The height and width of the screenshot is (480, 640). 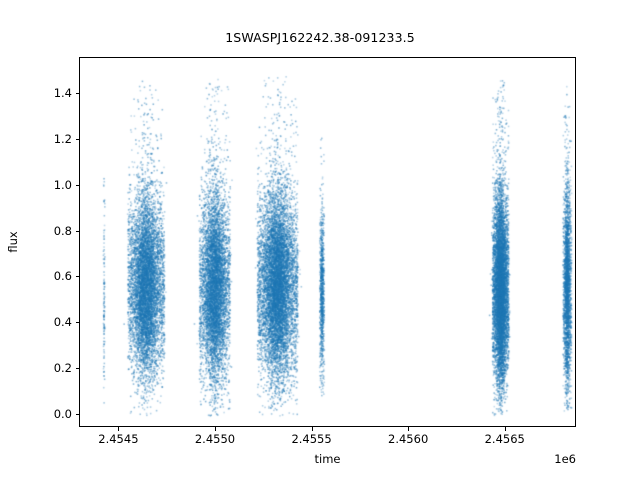 What do you see at coordinates (62, 184) in the screenshot?
I see `y-tick-label: 1.0` at bounding box center [62, 184].